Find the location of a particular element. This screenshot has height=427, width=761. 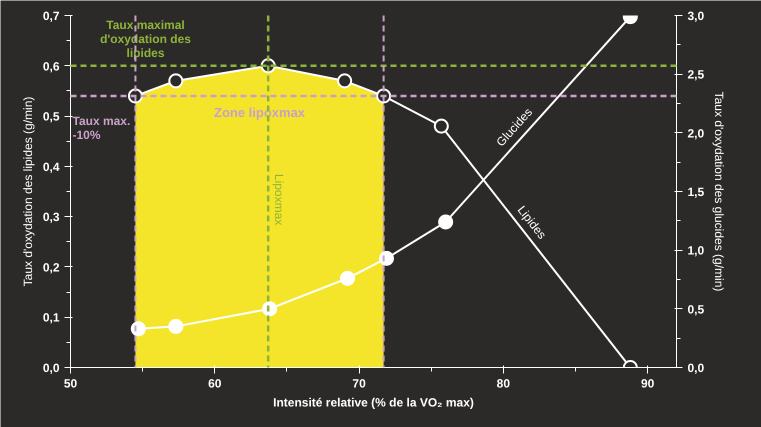

y-tick-label: 0,5 is located at coordinates (51, 117).